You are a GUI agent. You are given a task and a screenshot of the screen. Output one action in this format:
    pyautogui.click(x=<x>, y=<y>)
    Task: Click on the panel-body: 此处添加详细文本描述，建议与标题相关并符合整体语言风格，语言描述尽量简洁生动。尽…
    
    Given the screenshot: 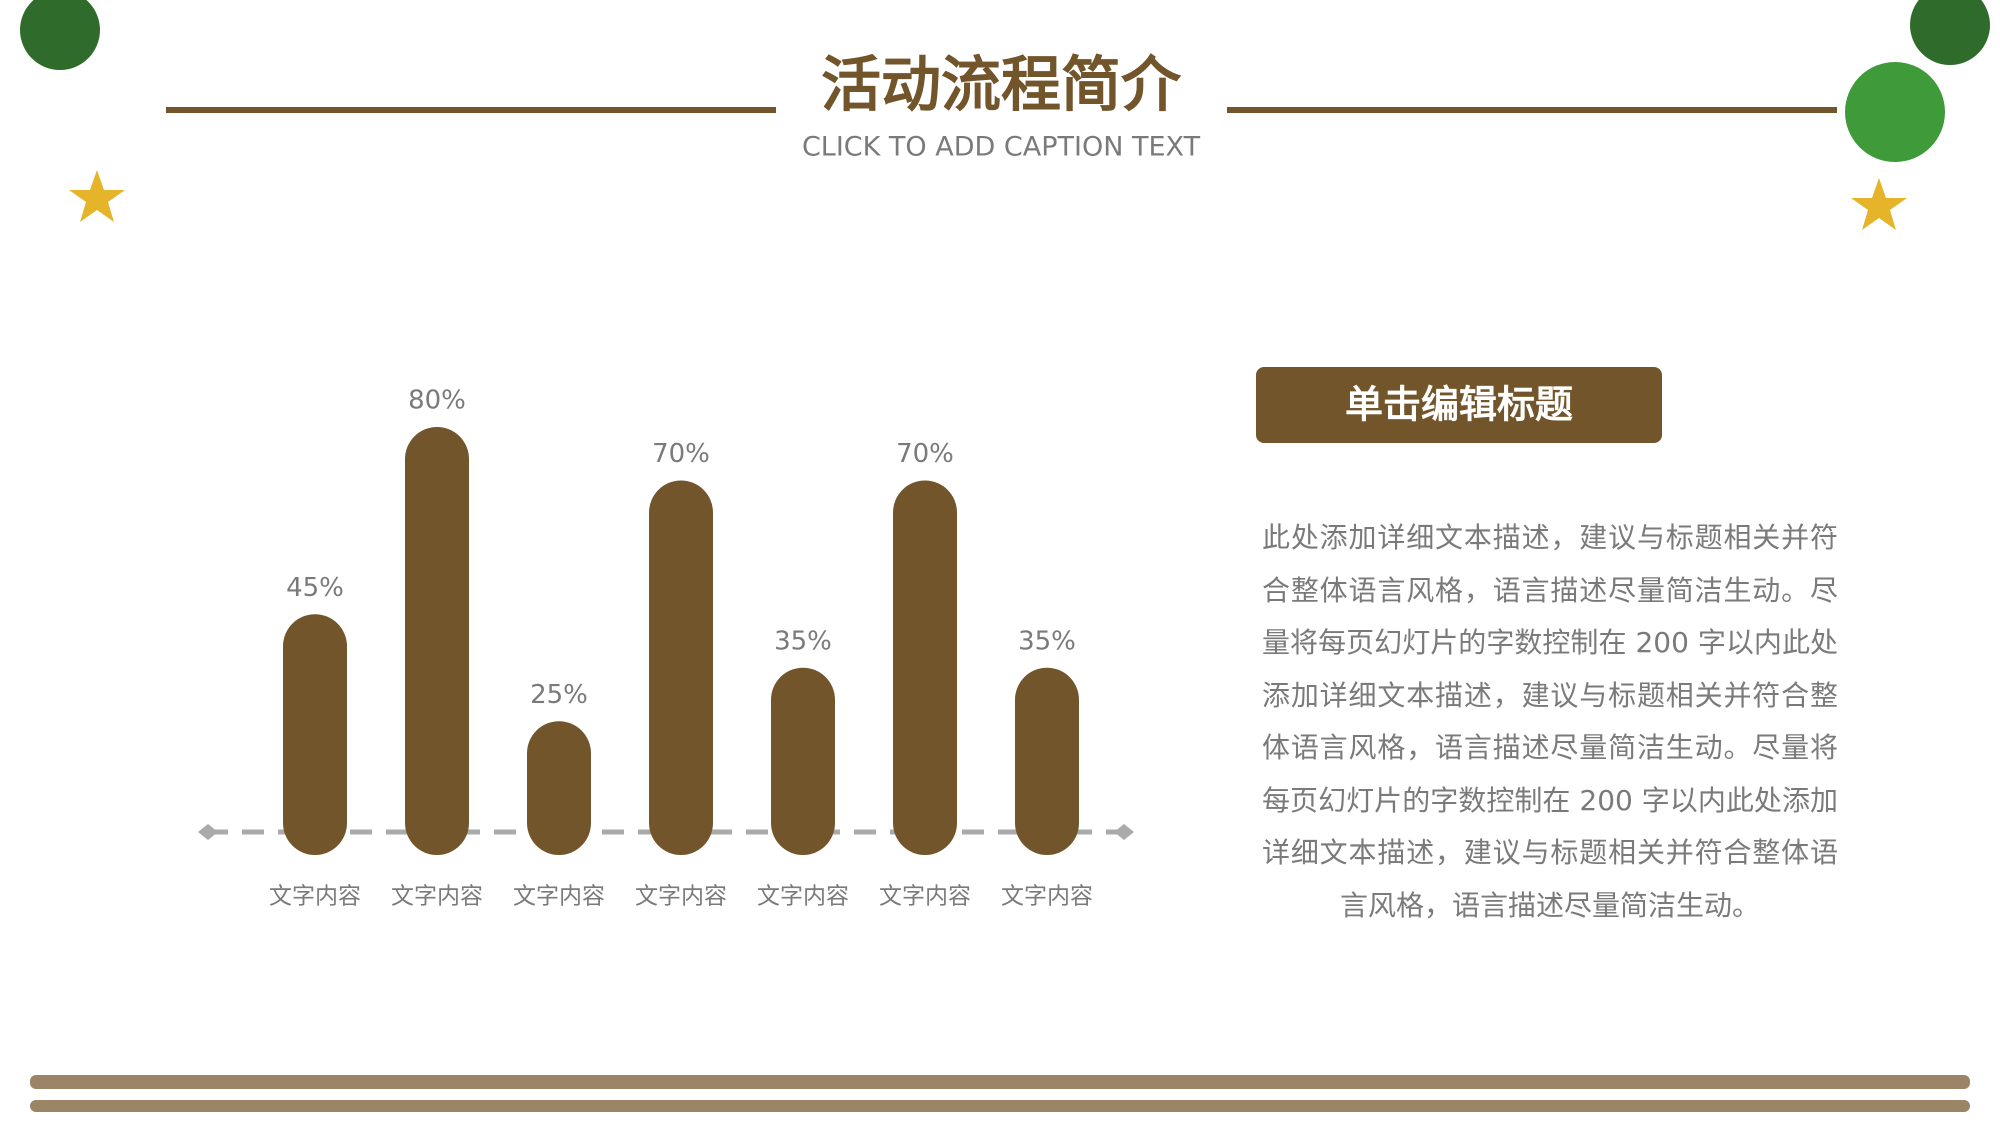 What is the action you would take?
    pyautogui.click(x=1550, y=721)
    